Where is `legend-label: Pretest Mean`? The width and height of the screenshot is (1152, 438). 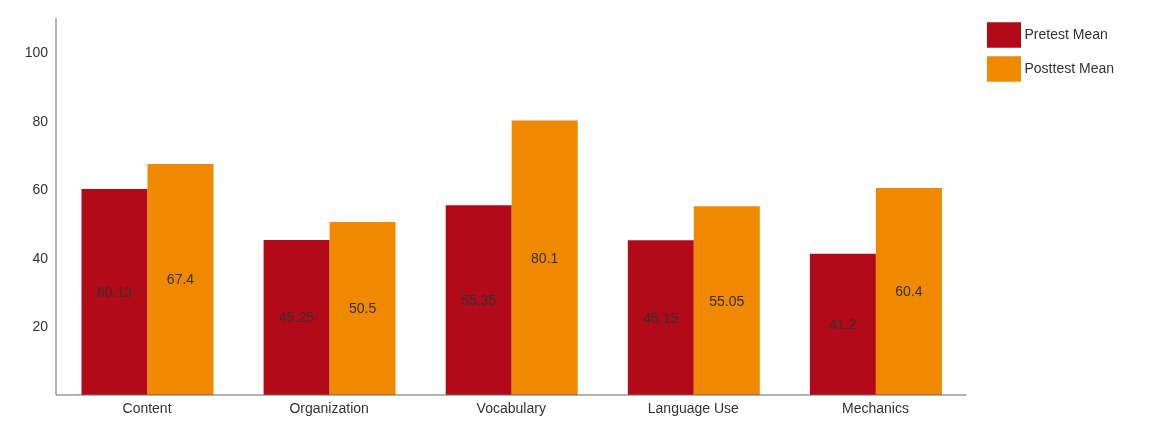 legend-label: Pretest Mean is located at coordinates (1066, 34).